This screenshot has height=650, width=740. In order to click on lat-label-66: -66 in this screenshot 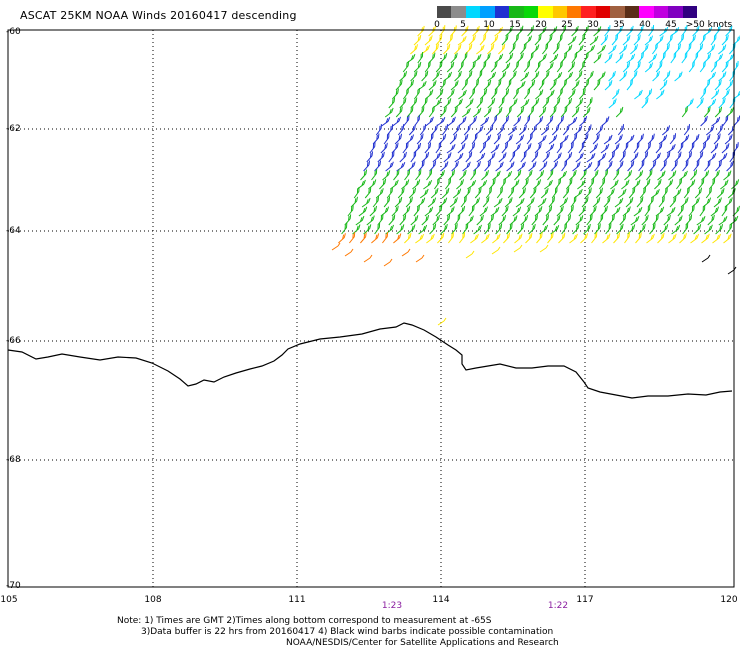, I will do `click(13, 341)`.